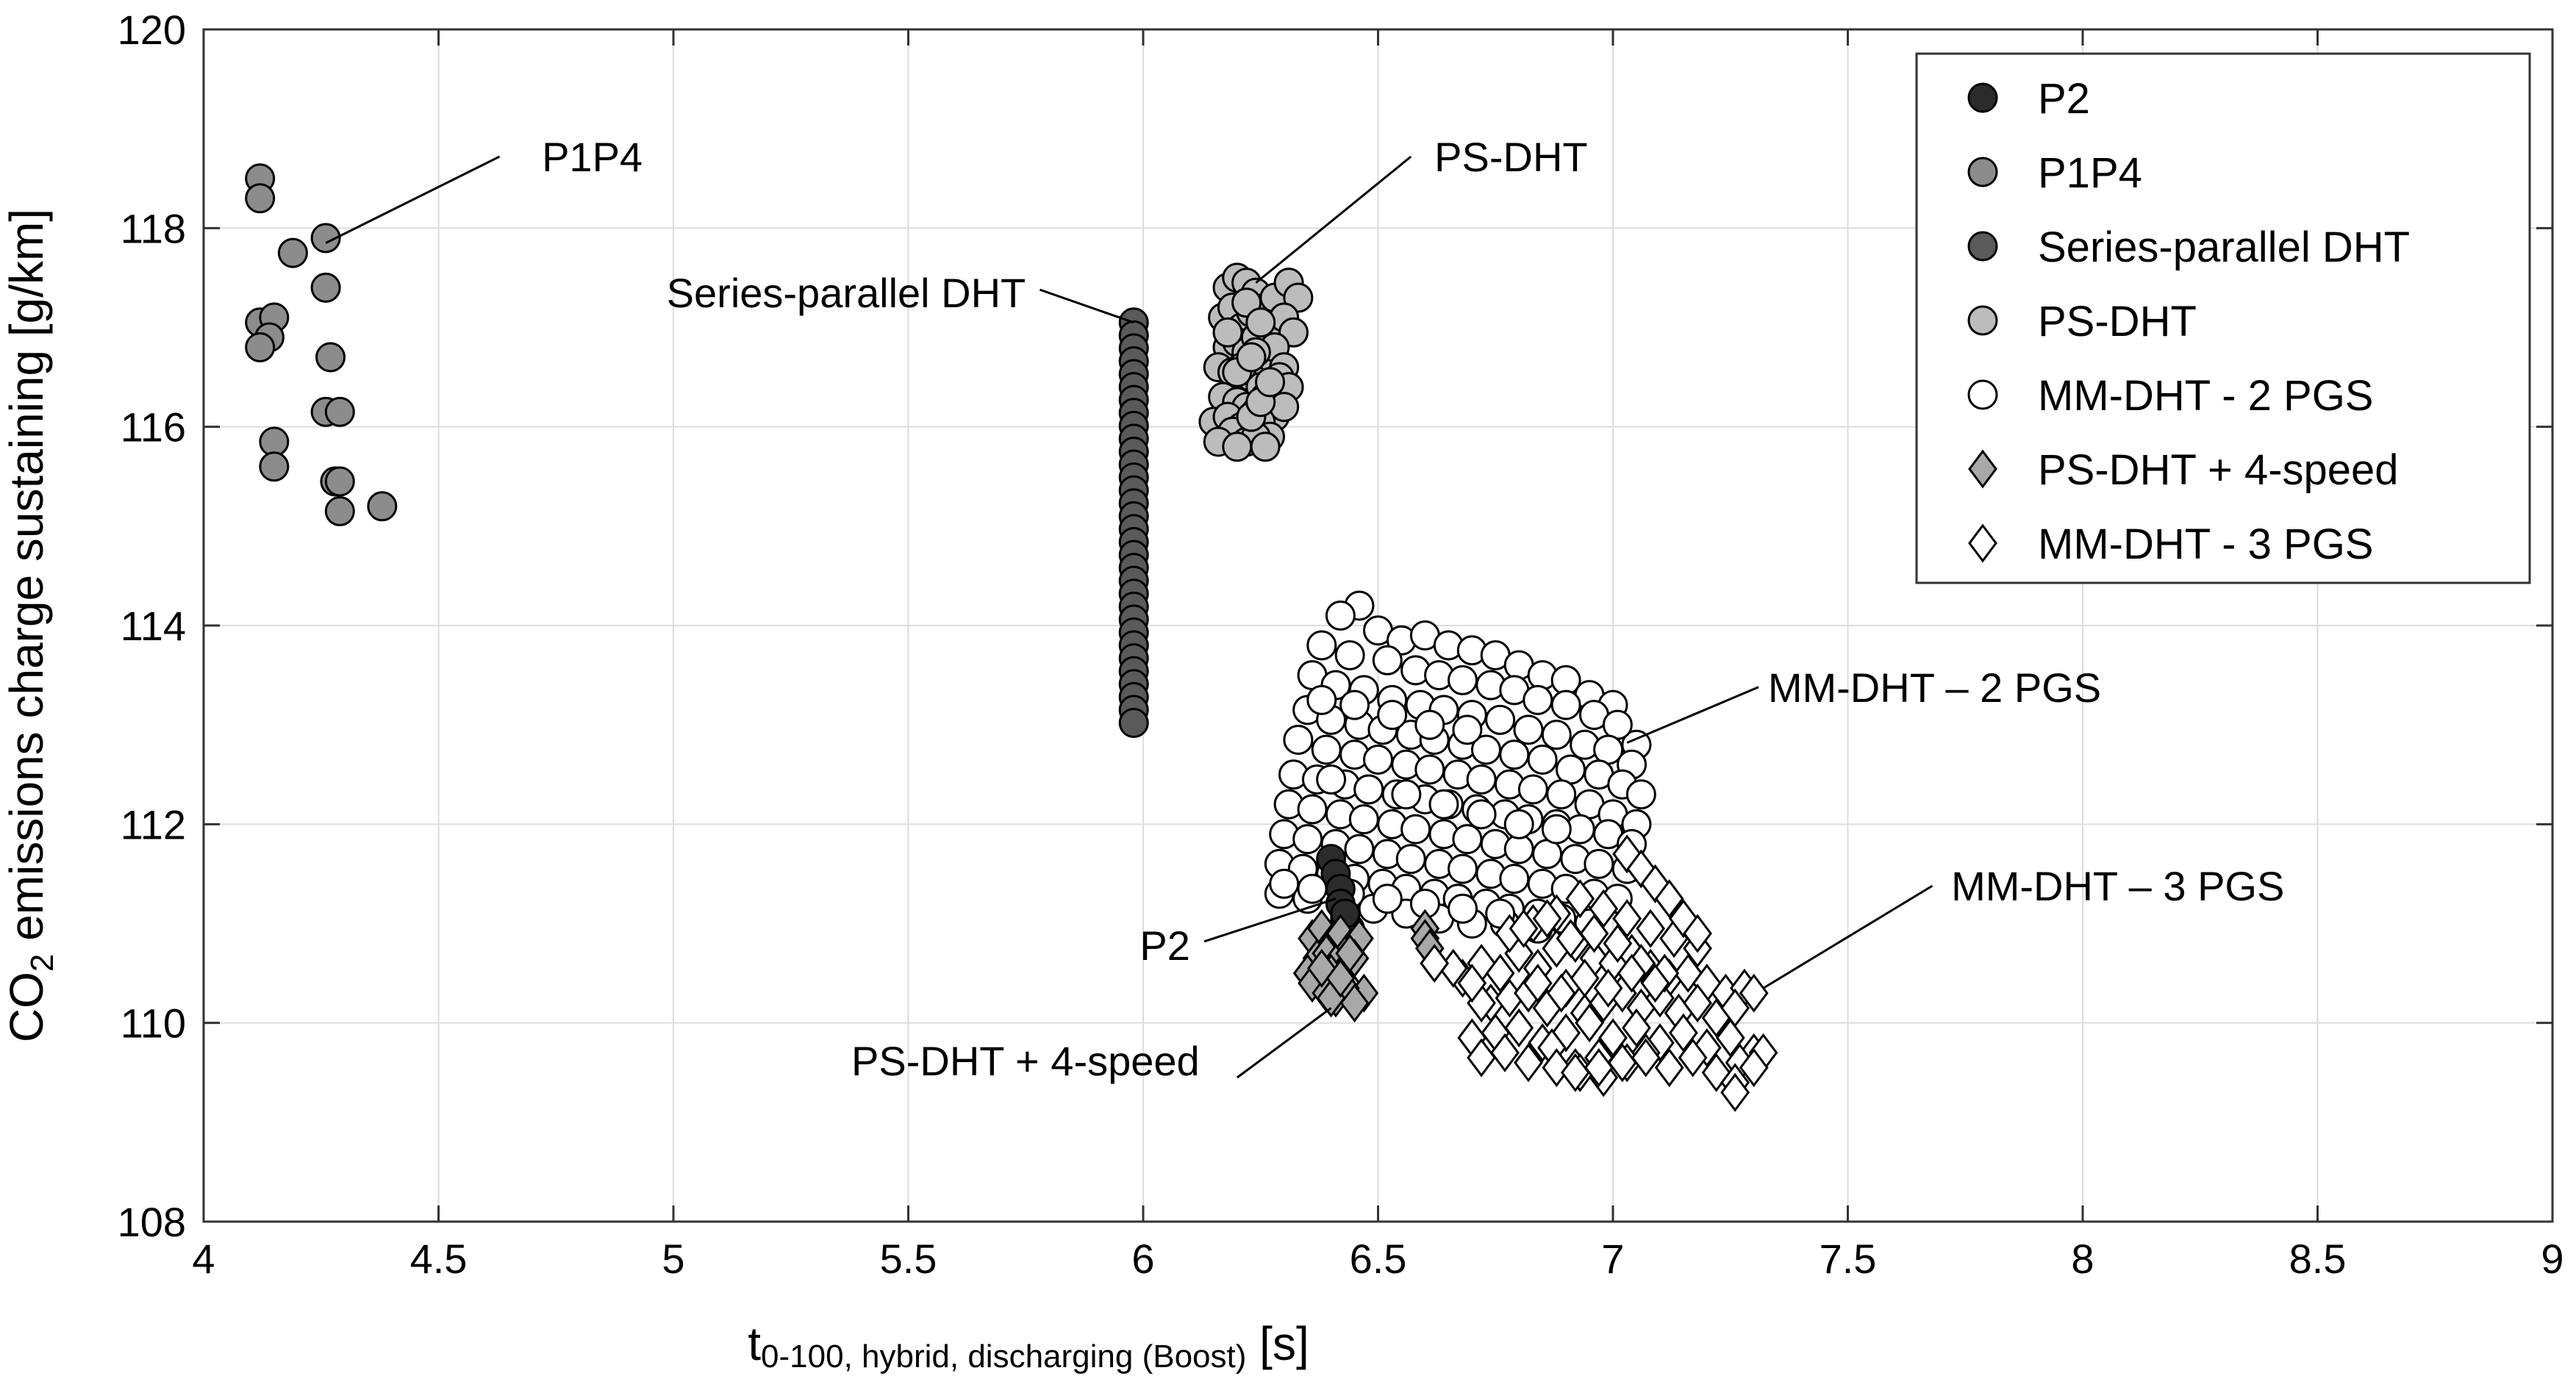 The image size is (2576, 1387). I want to click on x-tick-label: 6.5, so click(1379, 1259).